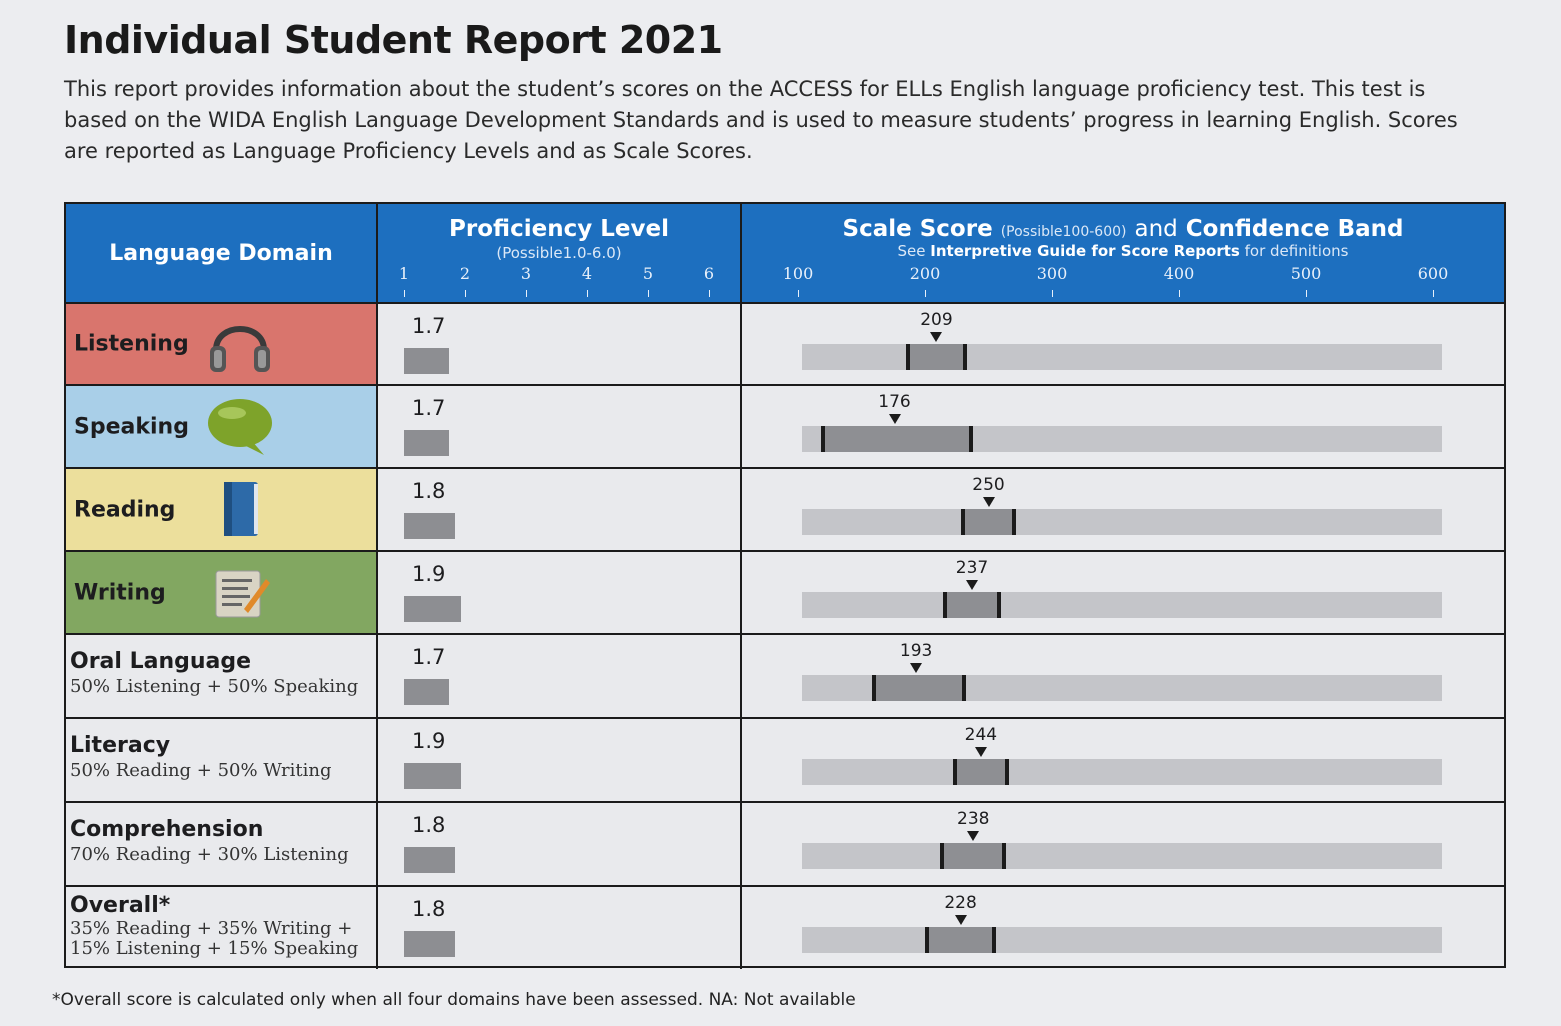 The width and height of the screenshot is (1561, 1026). What do you see at coordinates (936, 320) in the screenshot?
I see `scale-score-value: 209` at bounding box center [936, 320].